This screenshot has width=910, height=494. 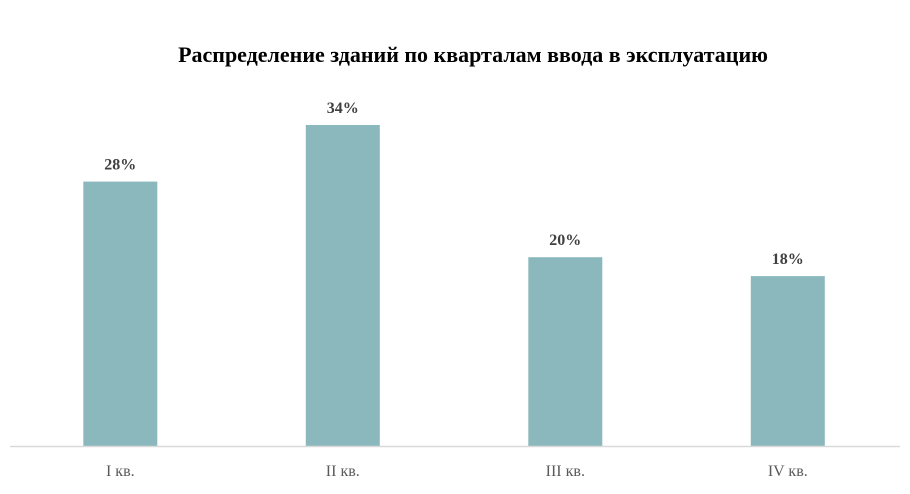 I want to click on data-label: 28%, so click(x=120, y=165).